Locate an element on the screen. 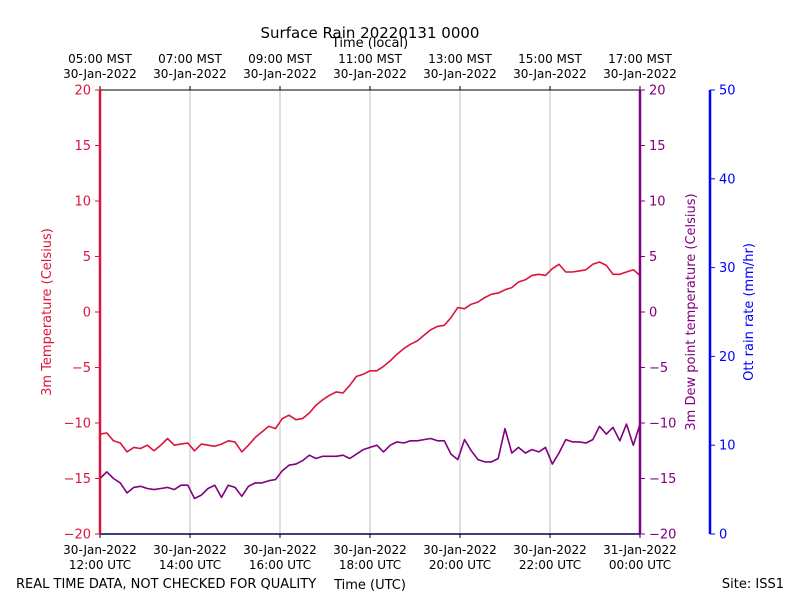  temperature-tick-label-2: −10 is located at coordinates (77, 424).